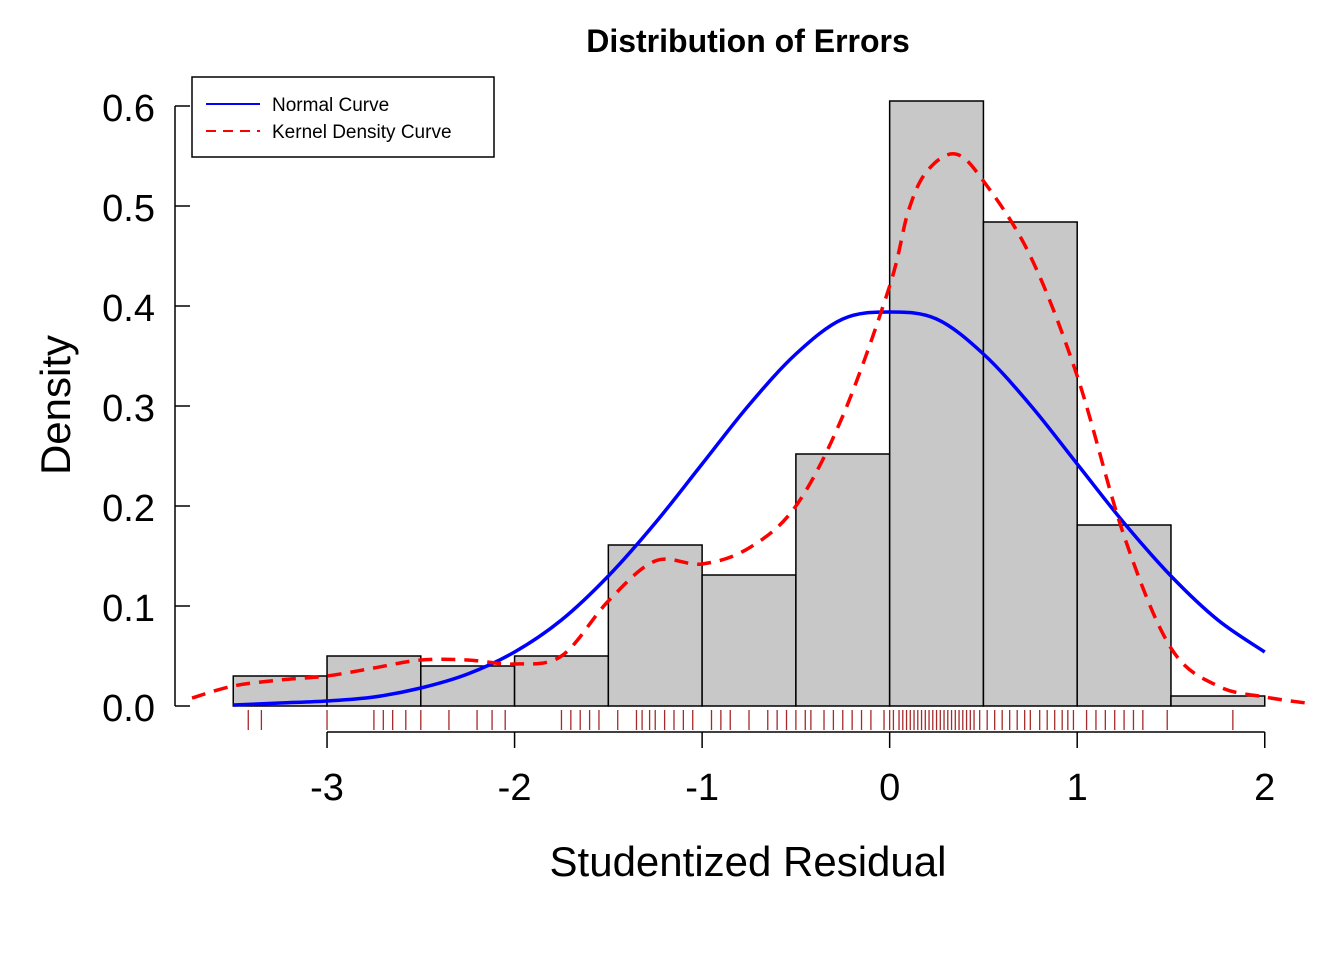 This screenshot has width=1344, height=960. Describe the element at coordinates (128, 509) in the screenshot. I see `y-tick-label: 0.2` at that location.